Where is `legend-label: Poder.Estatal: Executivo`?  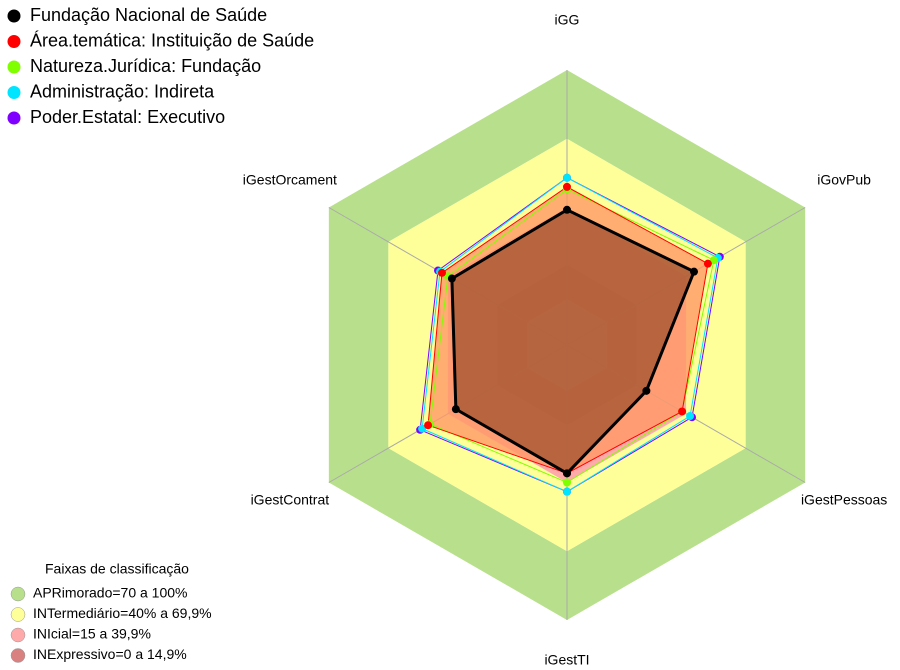
legend-label: Poder.Estatal: Executivo is located at coordinates (127, 117).